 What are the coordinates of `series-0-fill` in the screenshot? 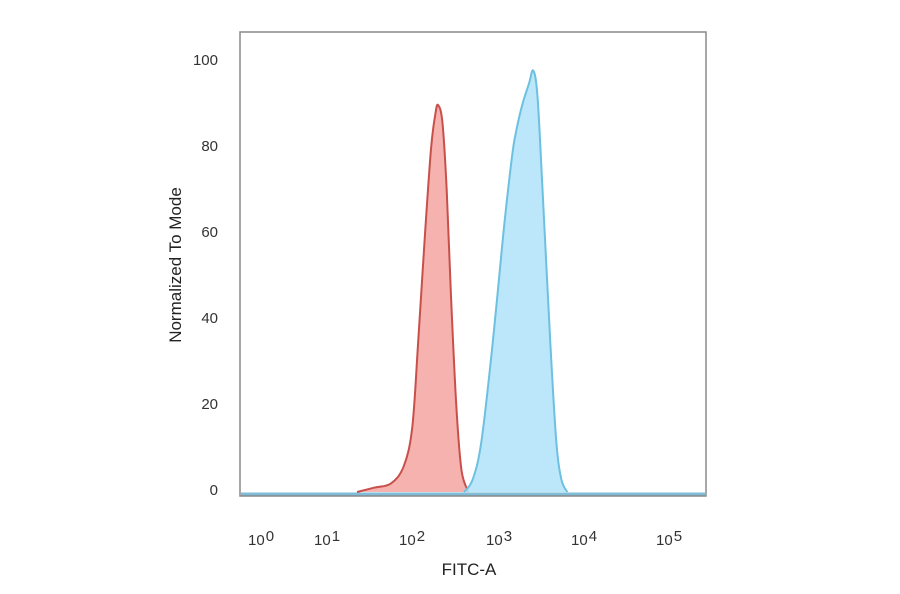 It's located at (413, 298).